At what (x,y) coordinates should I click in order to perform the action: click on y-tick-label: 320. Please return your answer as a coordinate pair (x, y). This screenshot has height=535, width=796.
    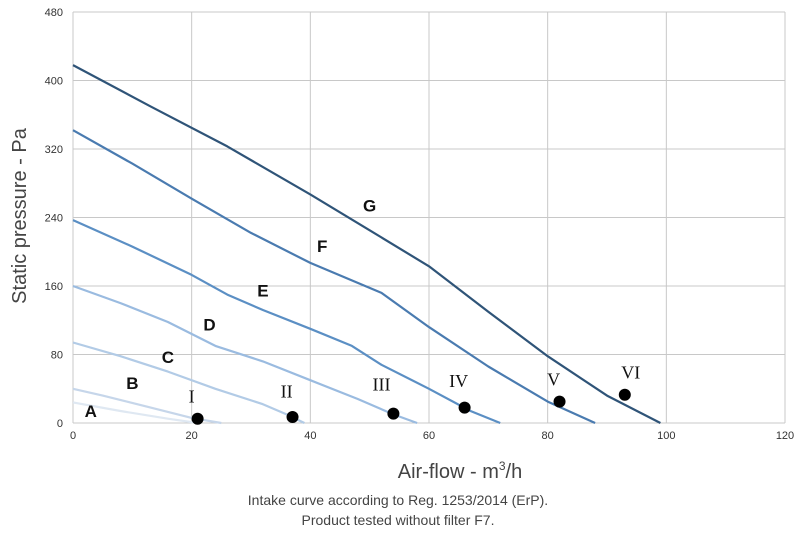
    Looking at the image, I should click on (54, 150).